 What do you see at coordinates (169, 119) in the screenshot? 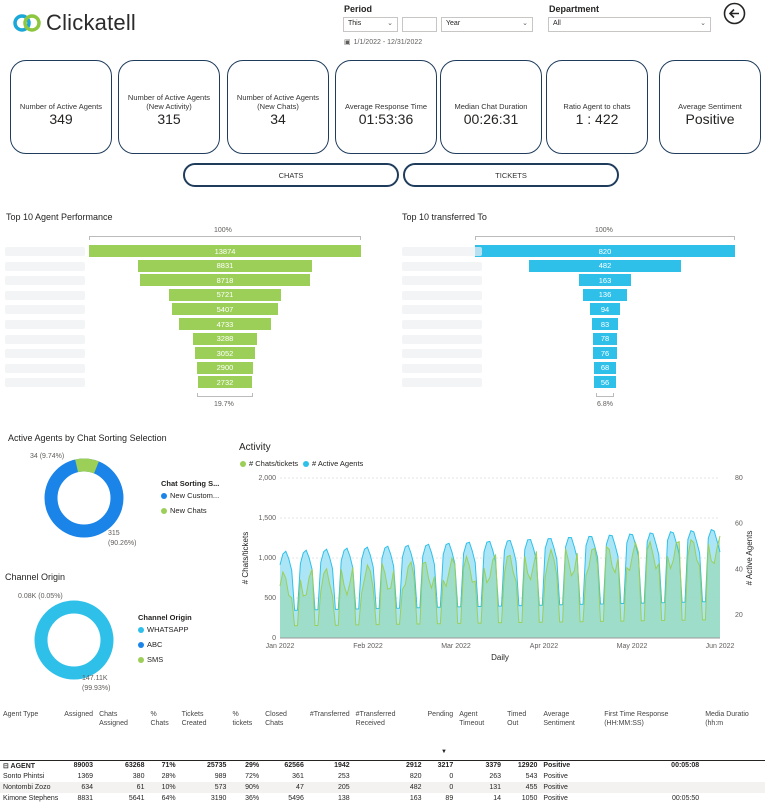
I see `kpi-value: 315` at bounding box center [169, 119].